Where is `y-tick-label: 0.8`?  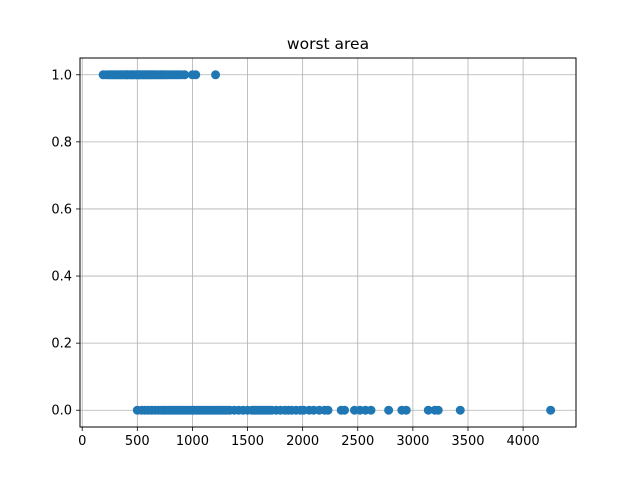
y-tick-label: 0.8 is located at coordinates (61, 142).